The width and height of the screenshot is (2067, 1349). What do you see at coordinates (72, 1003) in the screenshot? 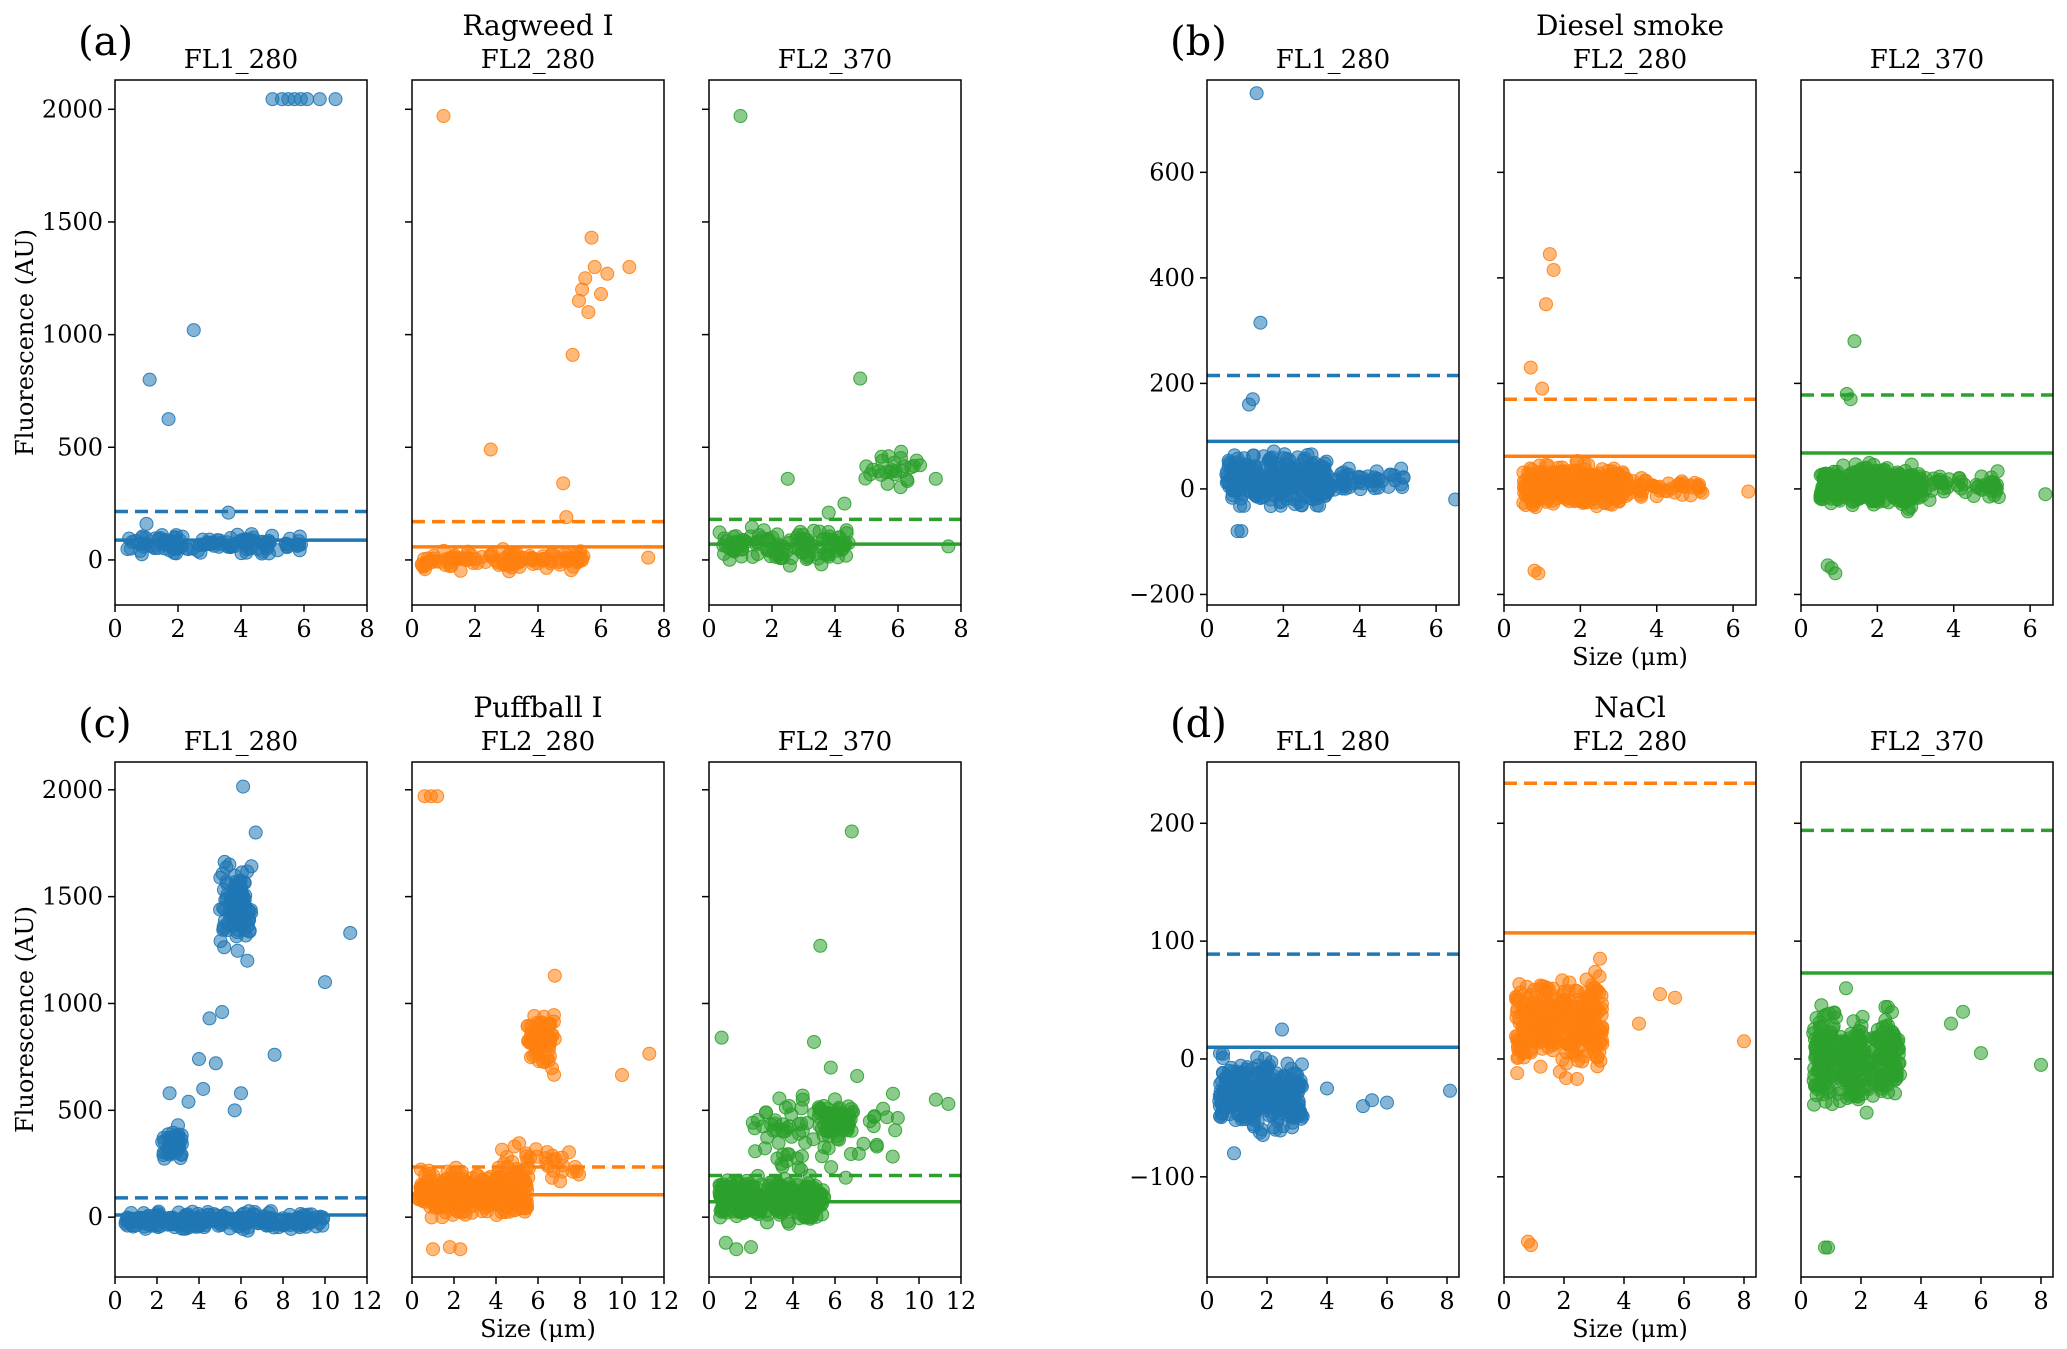
I see `y-tick-label: 1000` at bounding box center [72, 1003].